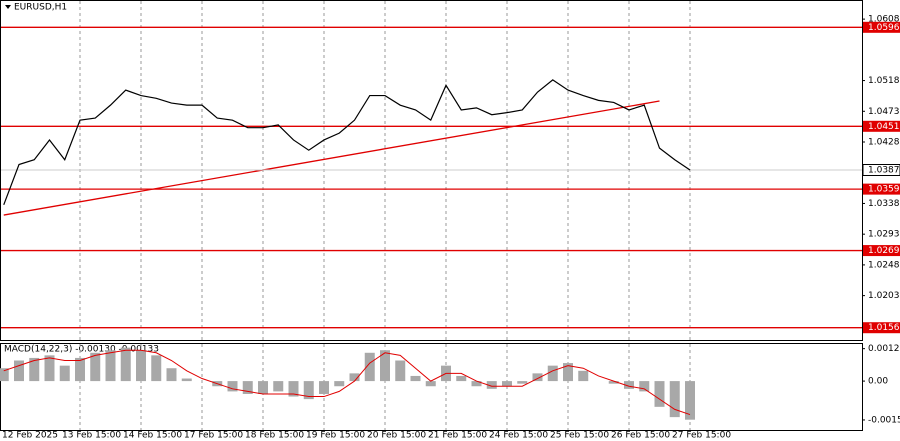 The width and height of the screenshot is (900, 441). What do you see at coordinates (347, 382) in the screenshot?
I see `signal-line` at bounding box center [347, 382].